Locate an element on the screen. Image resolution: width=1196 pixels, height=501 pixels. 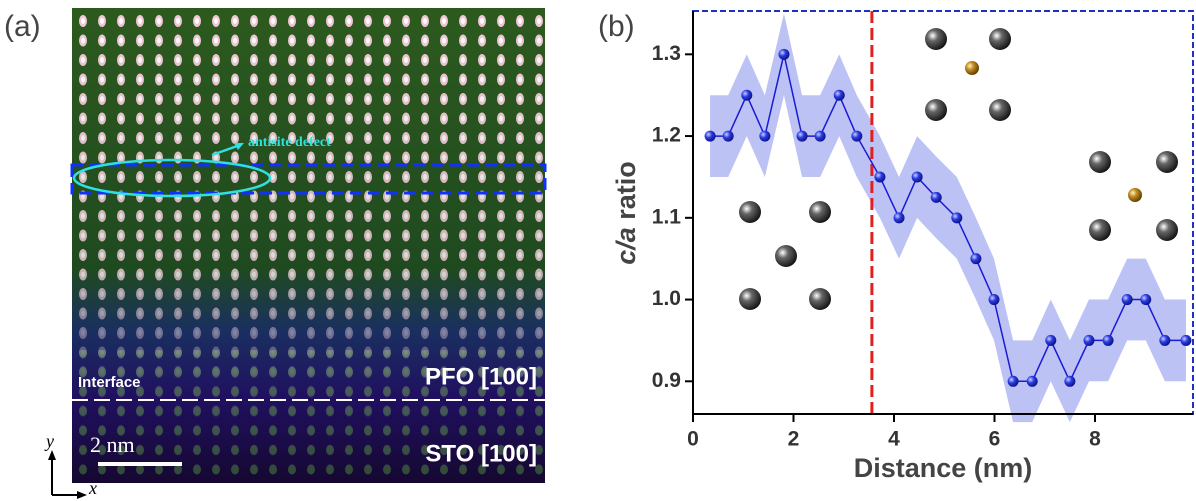
y-tick-label: 1.0 is located at coordinates (666, 298).